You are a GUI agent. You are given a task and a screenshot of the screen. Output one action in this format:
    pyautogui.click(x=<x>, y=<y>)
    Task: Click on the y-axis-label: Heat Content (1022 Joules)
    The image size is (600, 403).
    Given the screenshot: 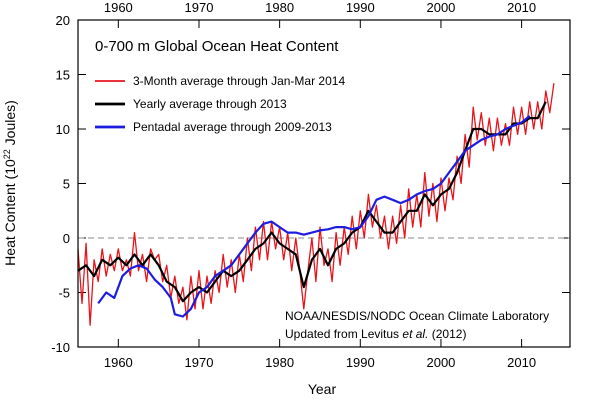 What is the action you would take?
    pyautogui.click(x=10, y=183)
    